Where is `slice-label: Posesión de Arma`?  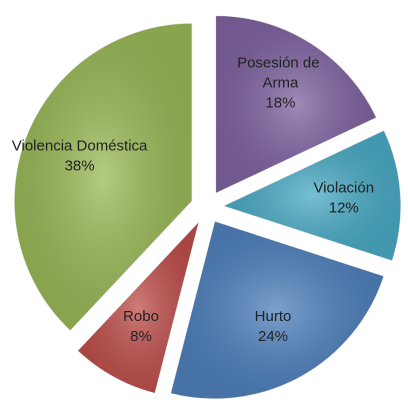
slice-label: Posesión de Arma is located at coordinates (280, 72).